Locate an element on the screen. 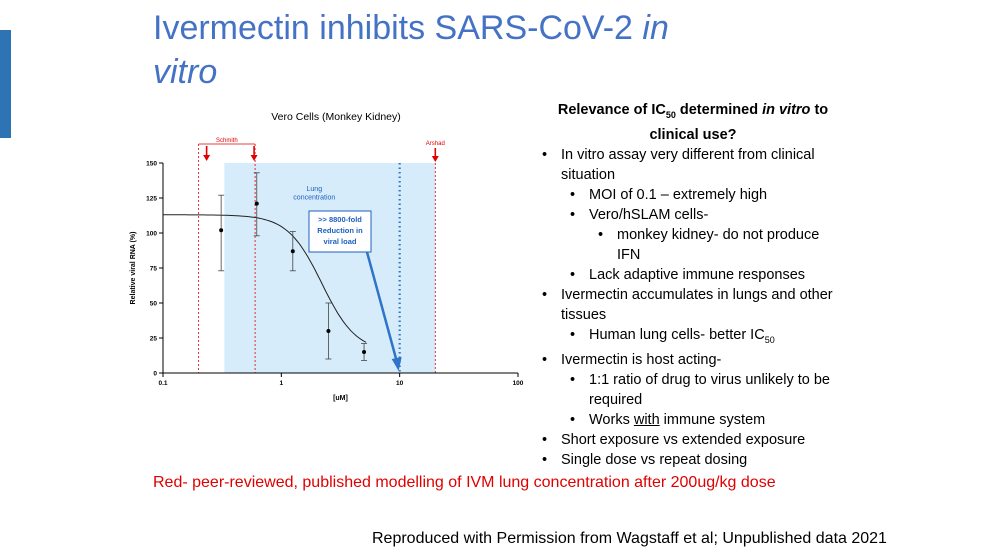 This screenshot has width=993, height=559. x-tick-label: 100 is located at coordinates (518, 383).